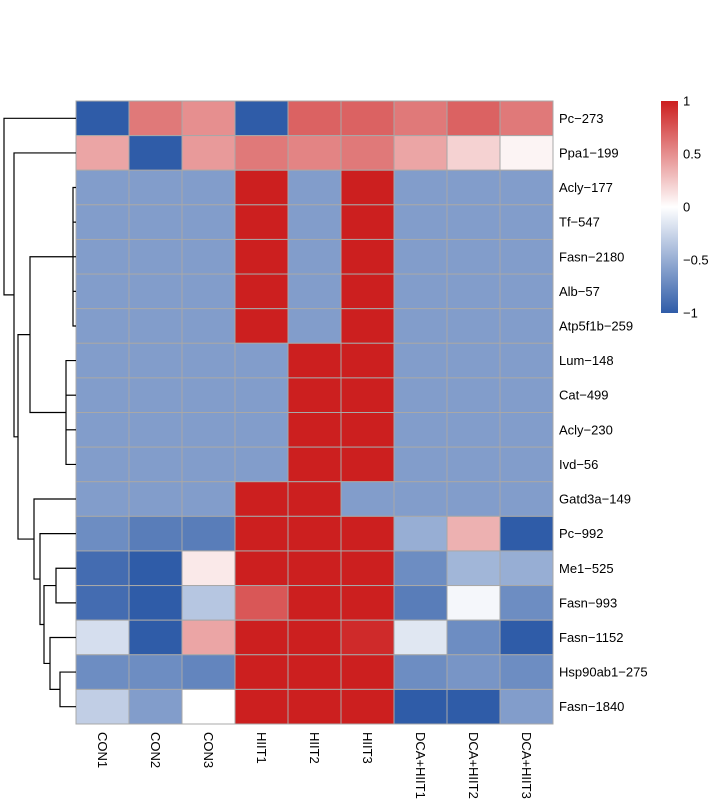 This screenshot has width=713, height=803. I want to click on row-label: Lum−148, so click(586, 360).